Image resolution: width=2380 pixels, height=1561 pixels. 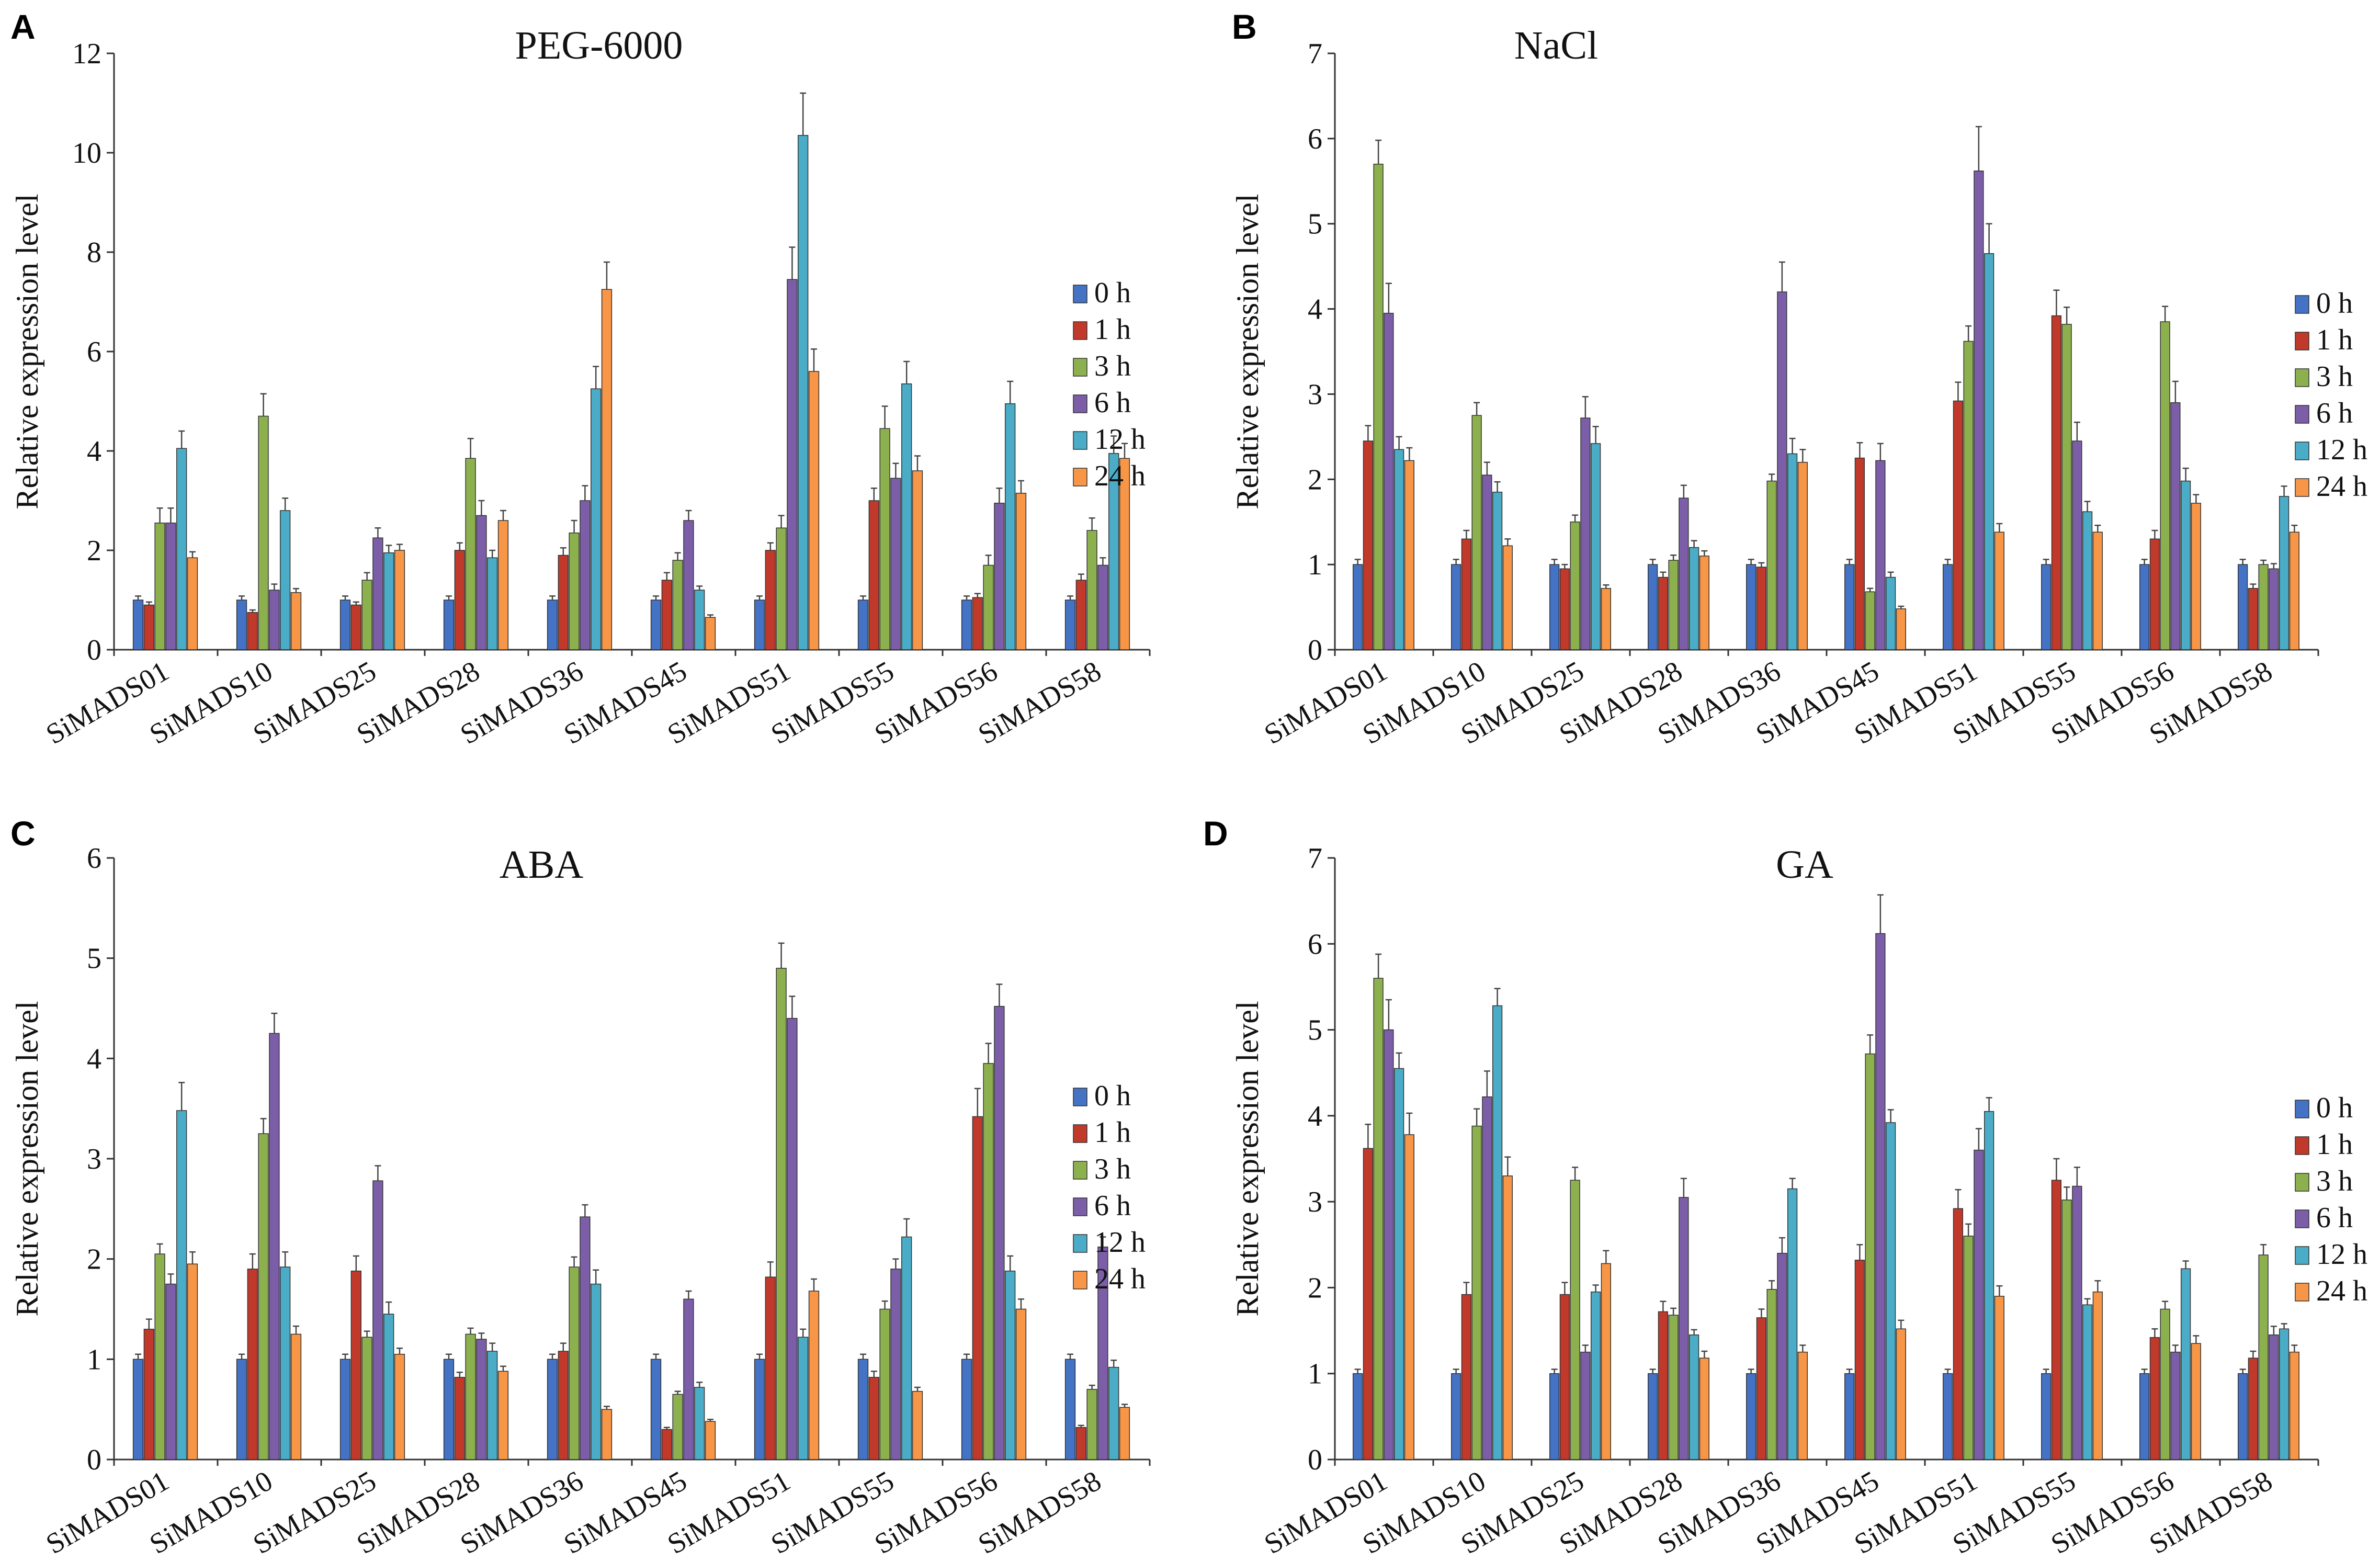 What do you see at coordinates (2335, 340) in the screenshot?
I see `legend-label: 1 h` at bounding box center [2335, 340].